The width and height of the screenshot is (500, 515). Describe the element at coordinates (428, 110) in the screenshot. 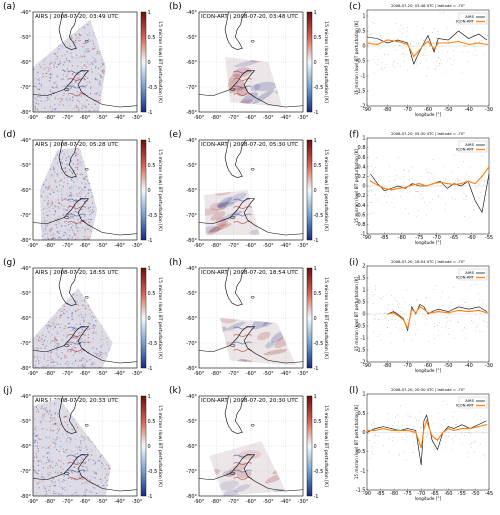

I see `x-tick-label: -60` at that location.